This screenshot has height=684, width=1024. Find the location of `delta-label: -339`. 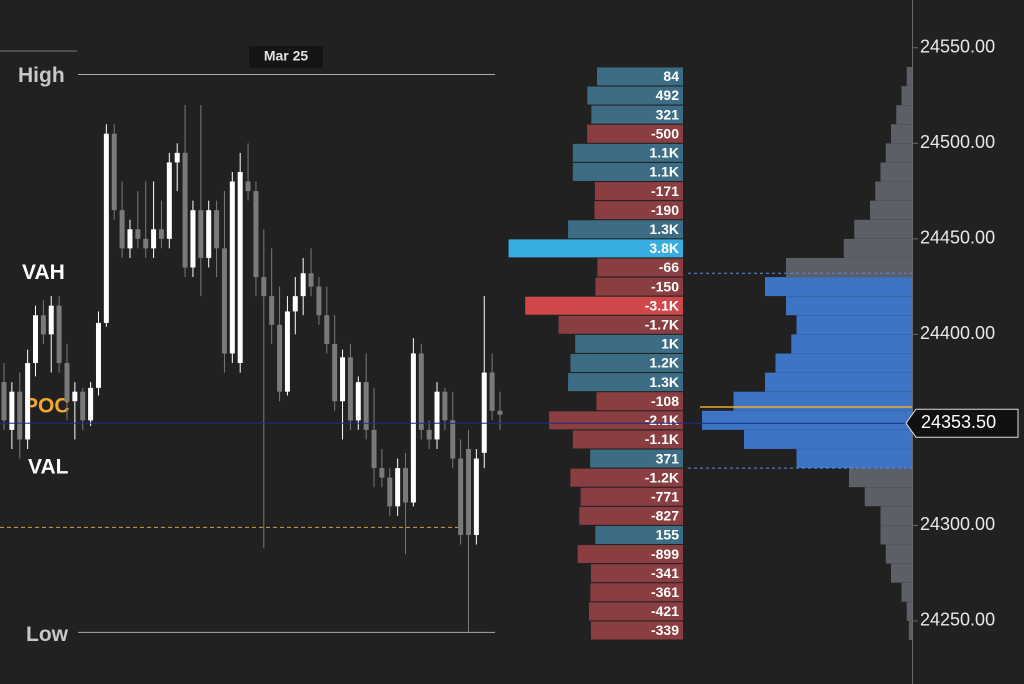

delta-label: -339 is located at coordinates (665, 630).